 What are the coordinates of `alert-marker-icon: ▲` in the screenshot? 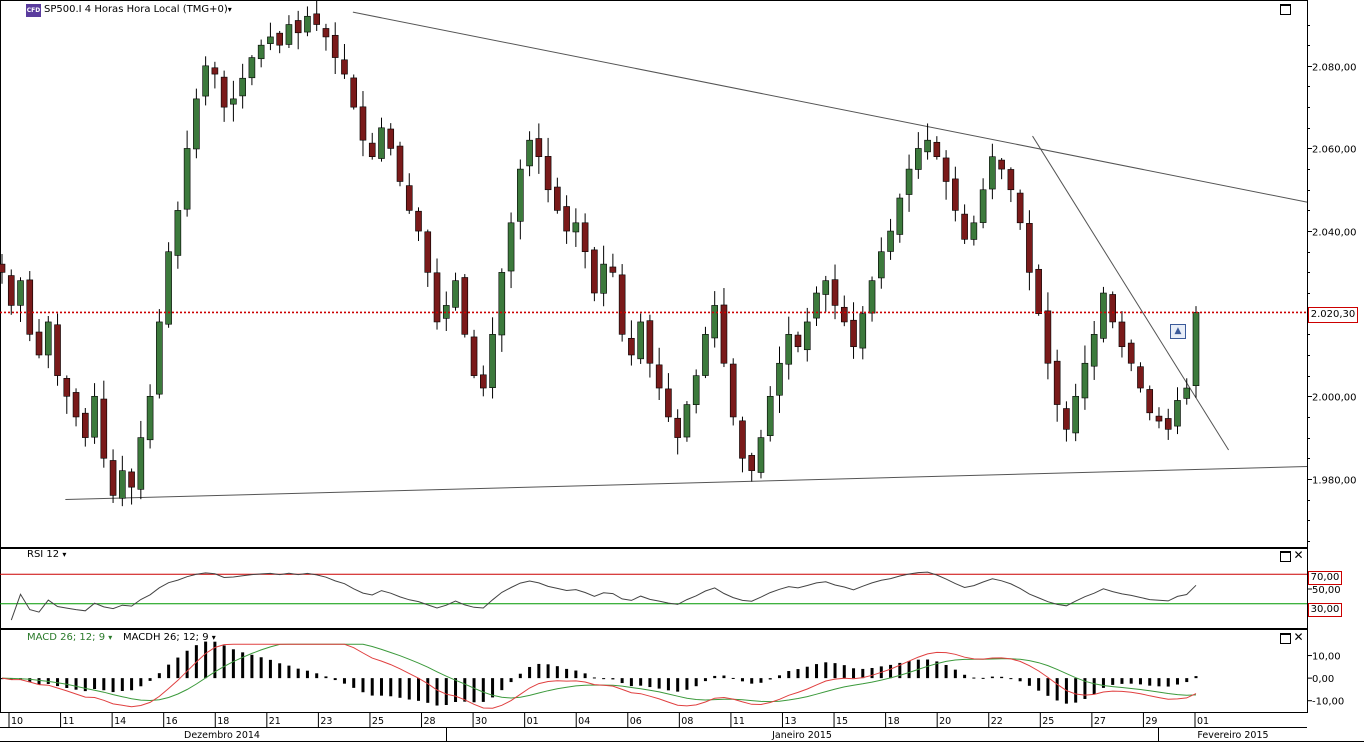 It's located at (1178, 331).